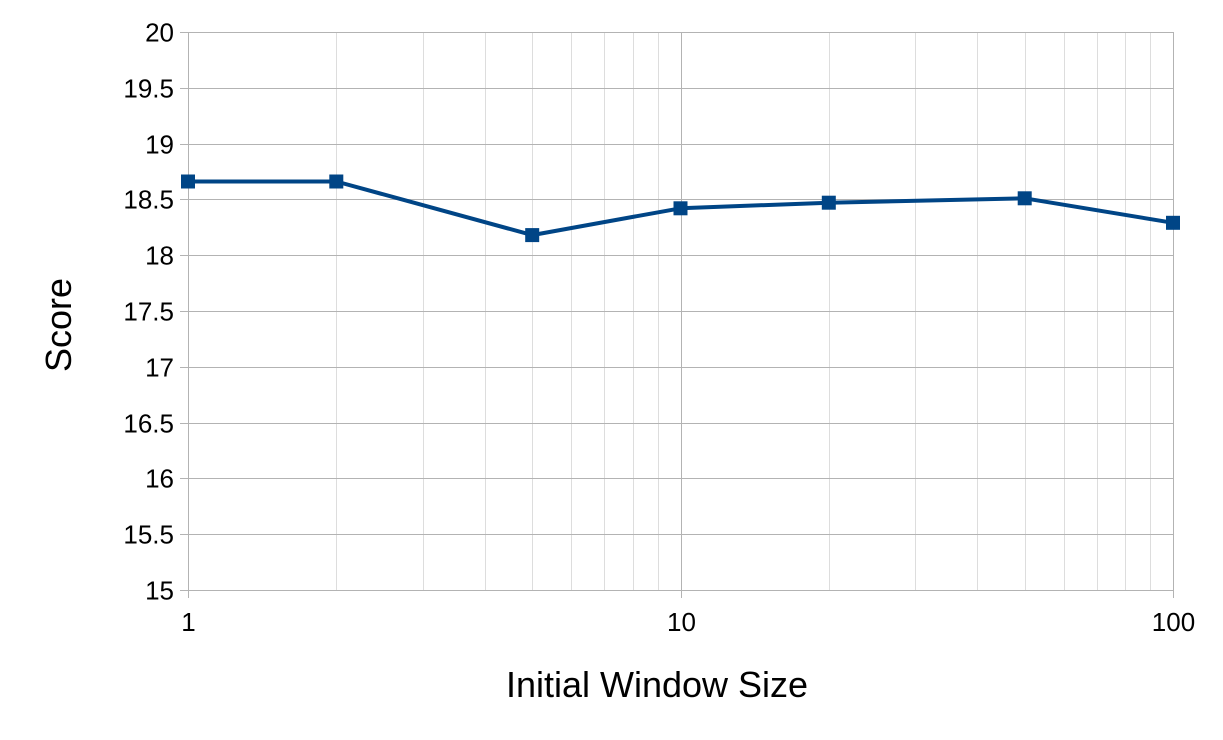  What do you see at coordinates (159, 33) in the screenshot?
I see `y-tick-label: 20` at bounding box center [159, 33].